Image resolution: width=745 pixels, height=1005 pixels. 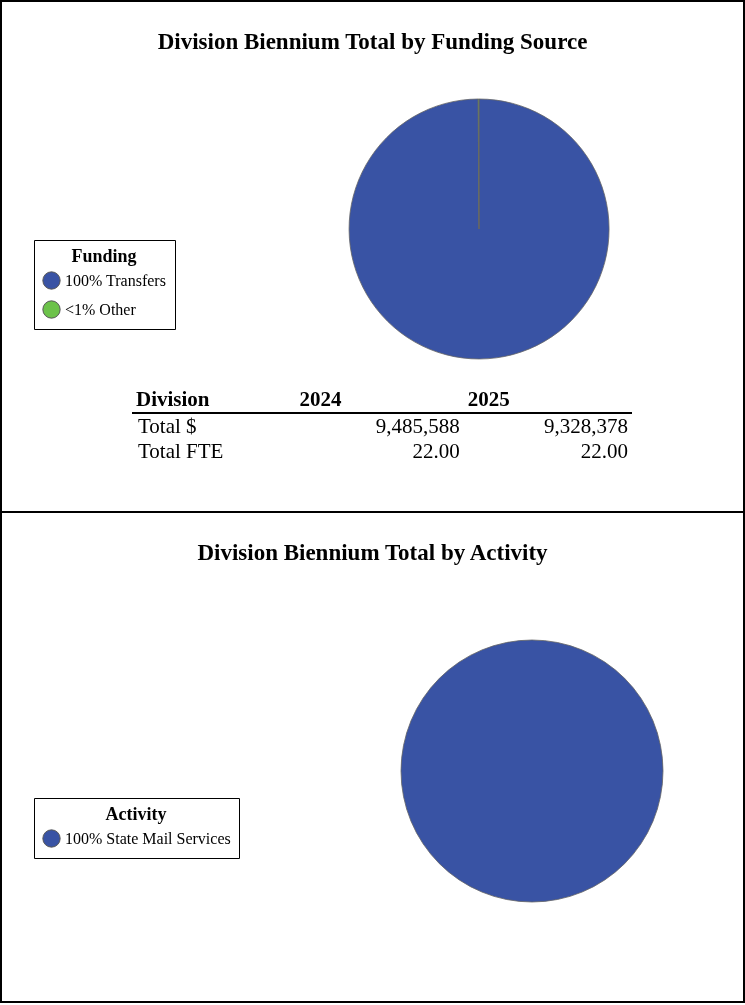 I want to click on text: Total $, so click(x=167, y=426).